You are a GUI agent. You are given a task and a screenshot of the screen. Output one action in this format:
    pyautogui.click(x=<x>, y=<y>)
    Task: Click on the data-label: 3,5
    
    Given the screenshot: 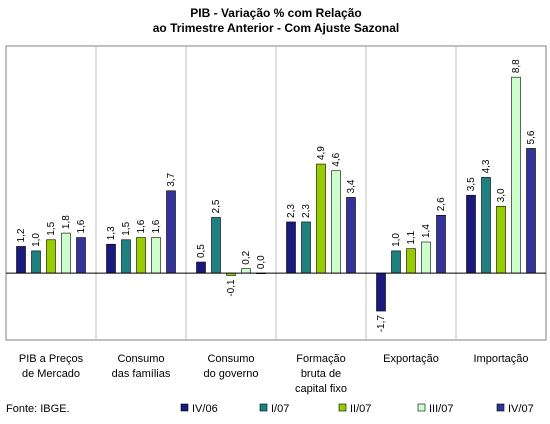 What is the action you would take?
    pyautogui.click(x=471, y=184)
    